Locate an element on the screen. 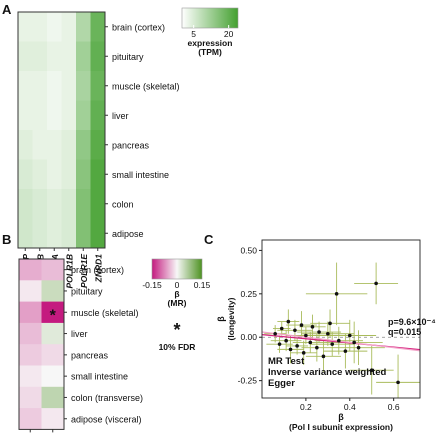  heatmap-a-row-label: muscle (skeletal) is located at coordinates (146, 86).